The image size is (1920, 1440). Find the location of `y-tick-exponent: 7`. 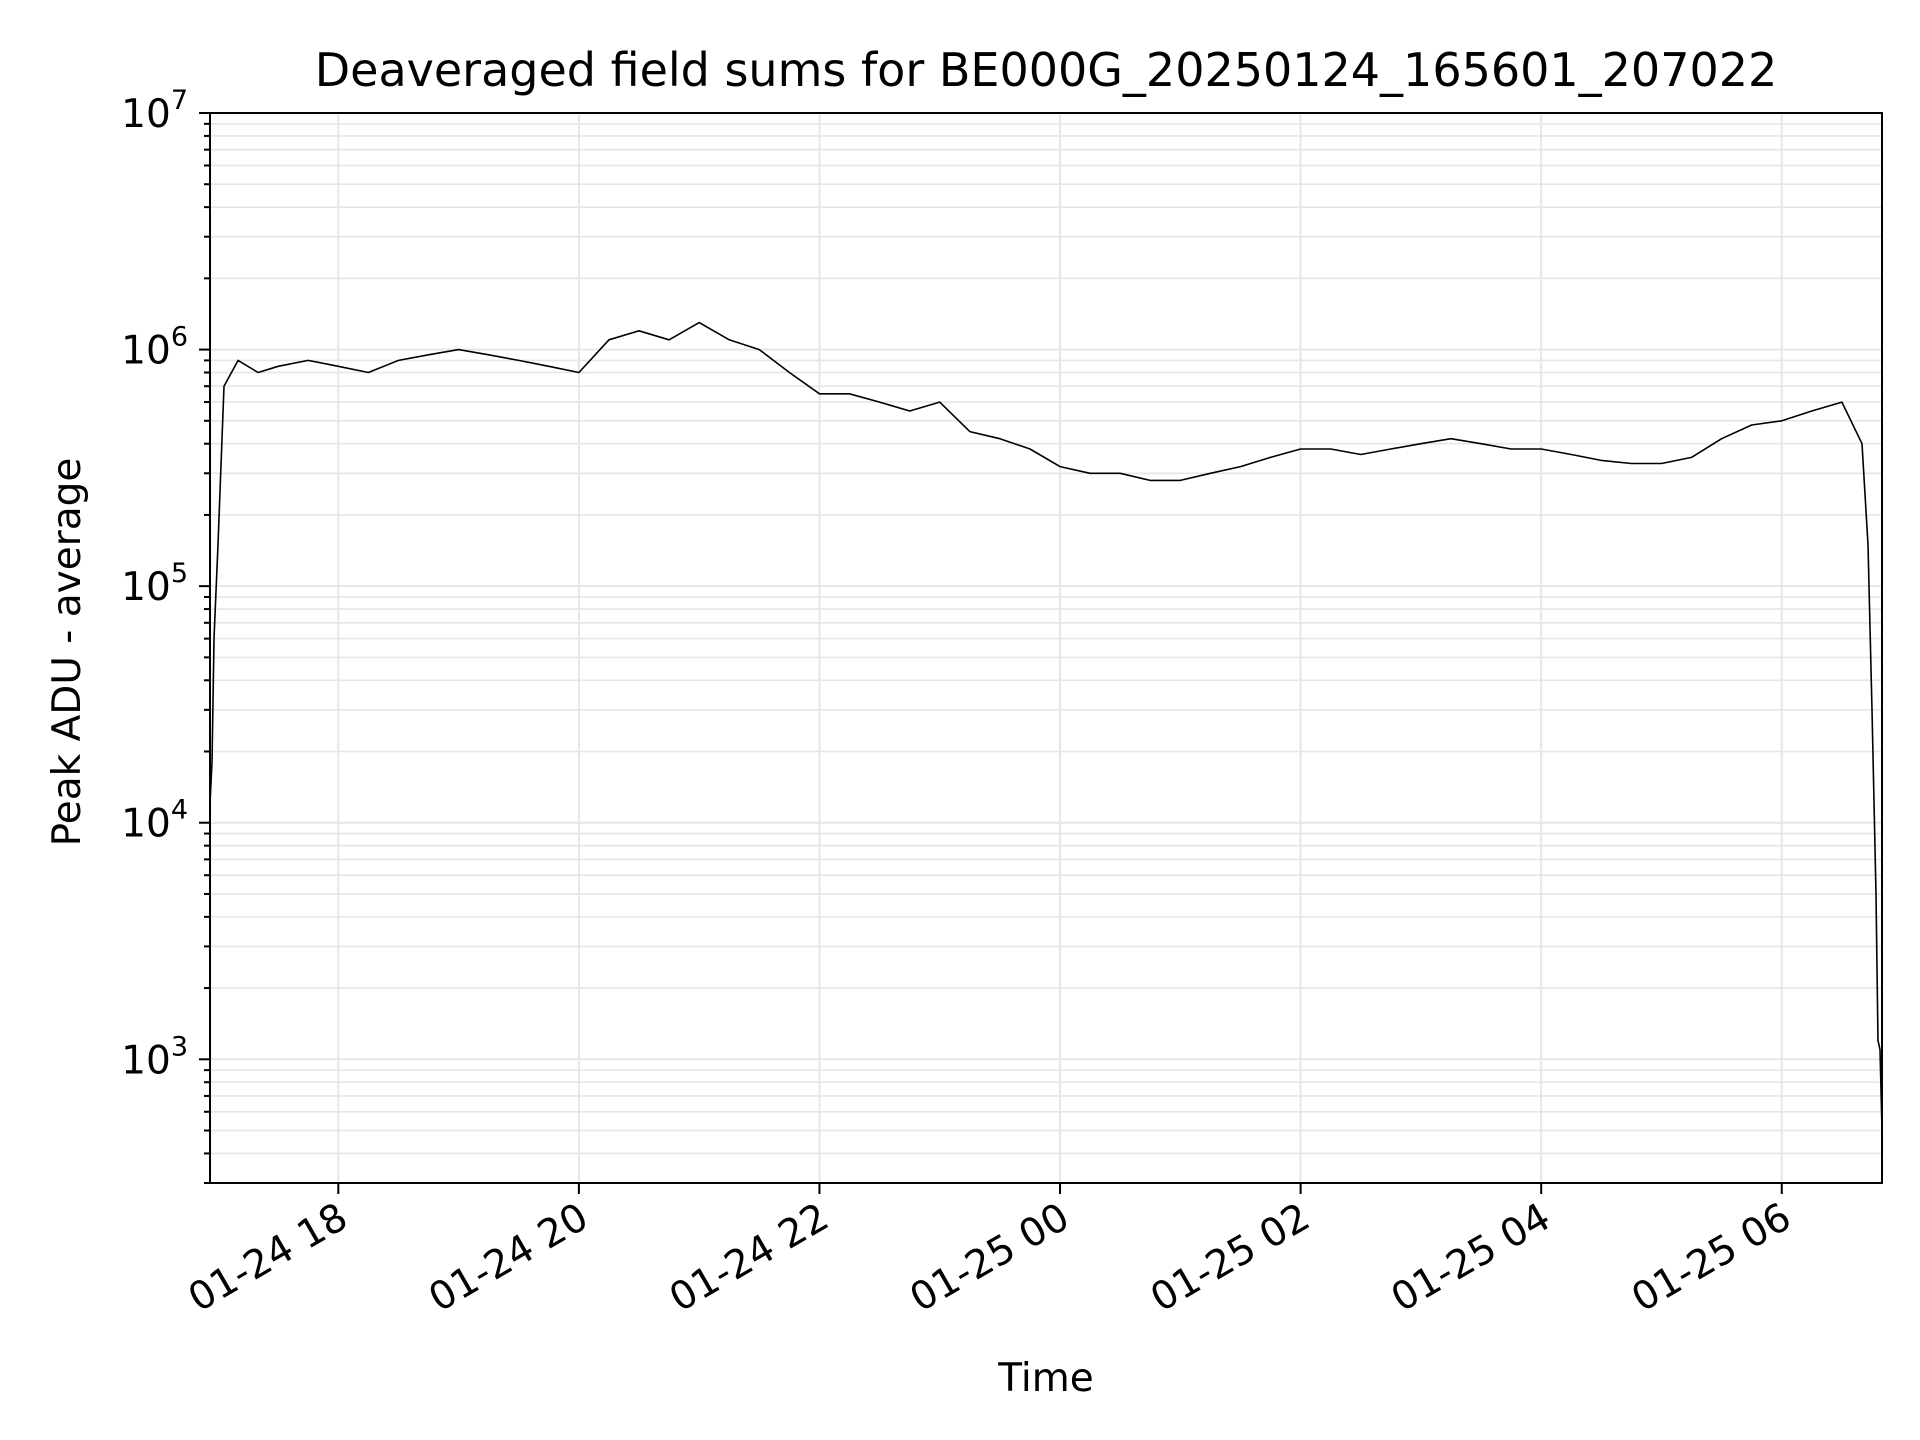

y-tick-exponent: 7 is located at coordinates (179, 100).